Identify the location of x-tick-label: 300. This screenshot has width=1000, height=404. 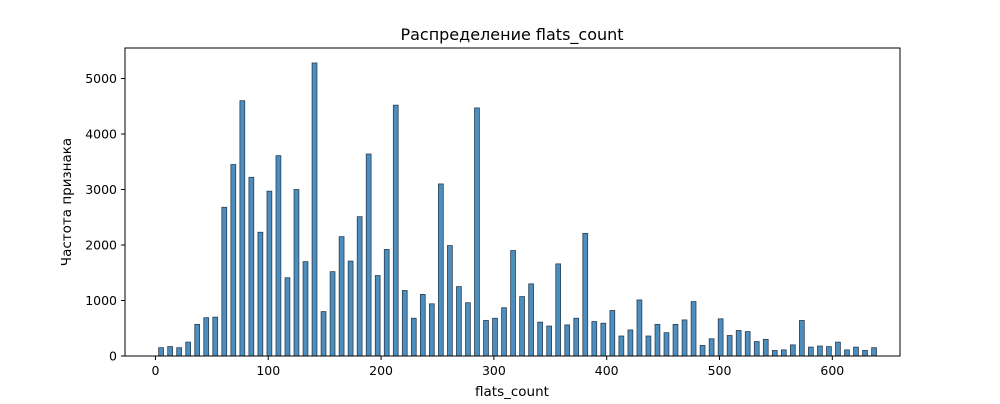
(494, 370).